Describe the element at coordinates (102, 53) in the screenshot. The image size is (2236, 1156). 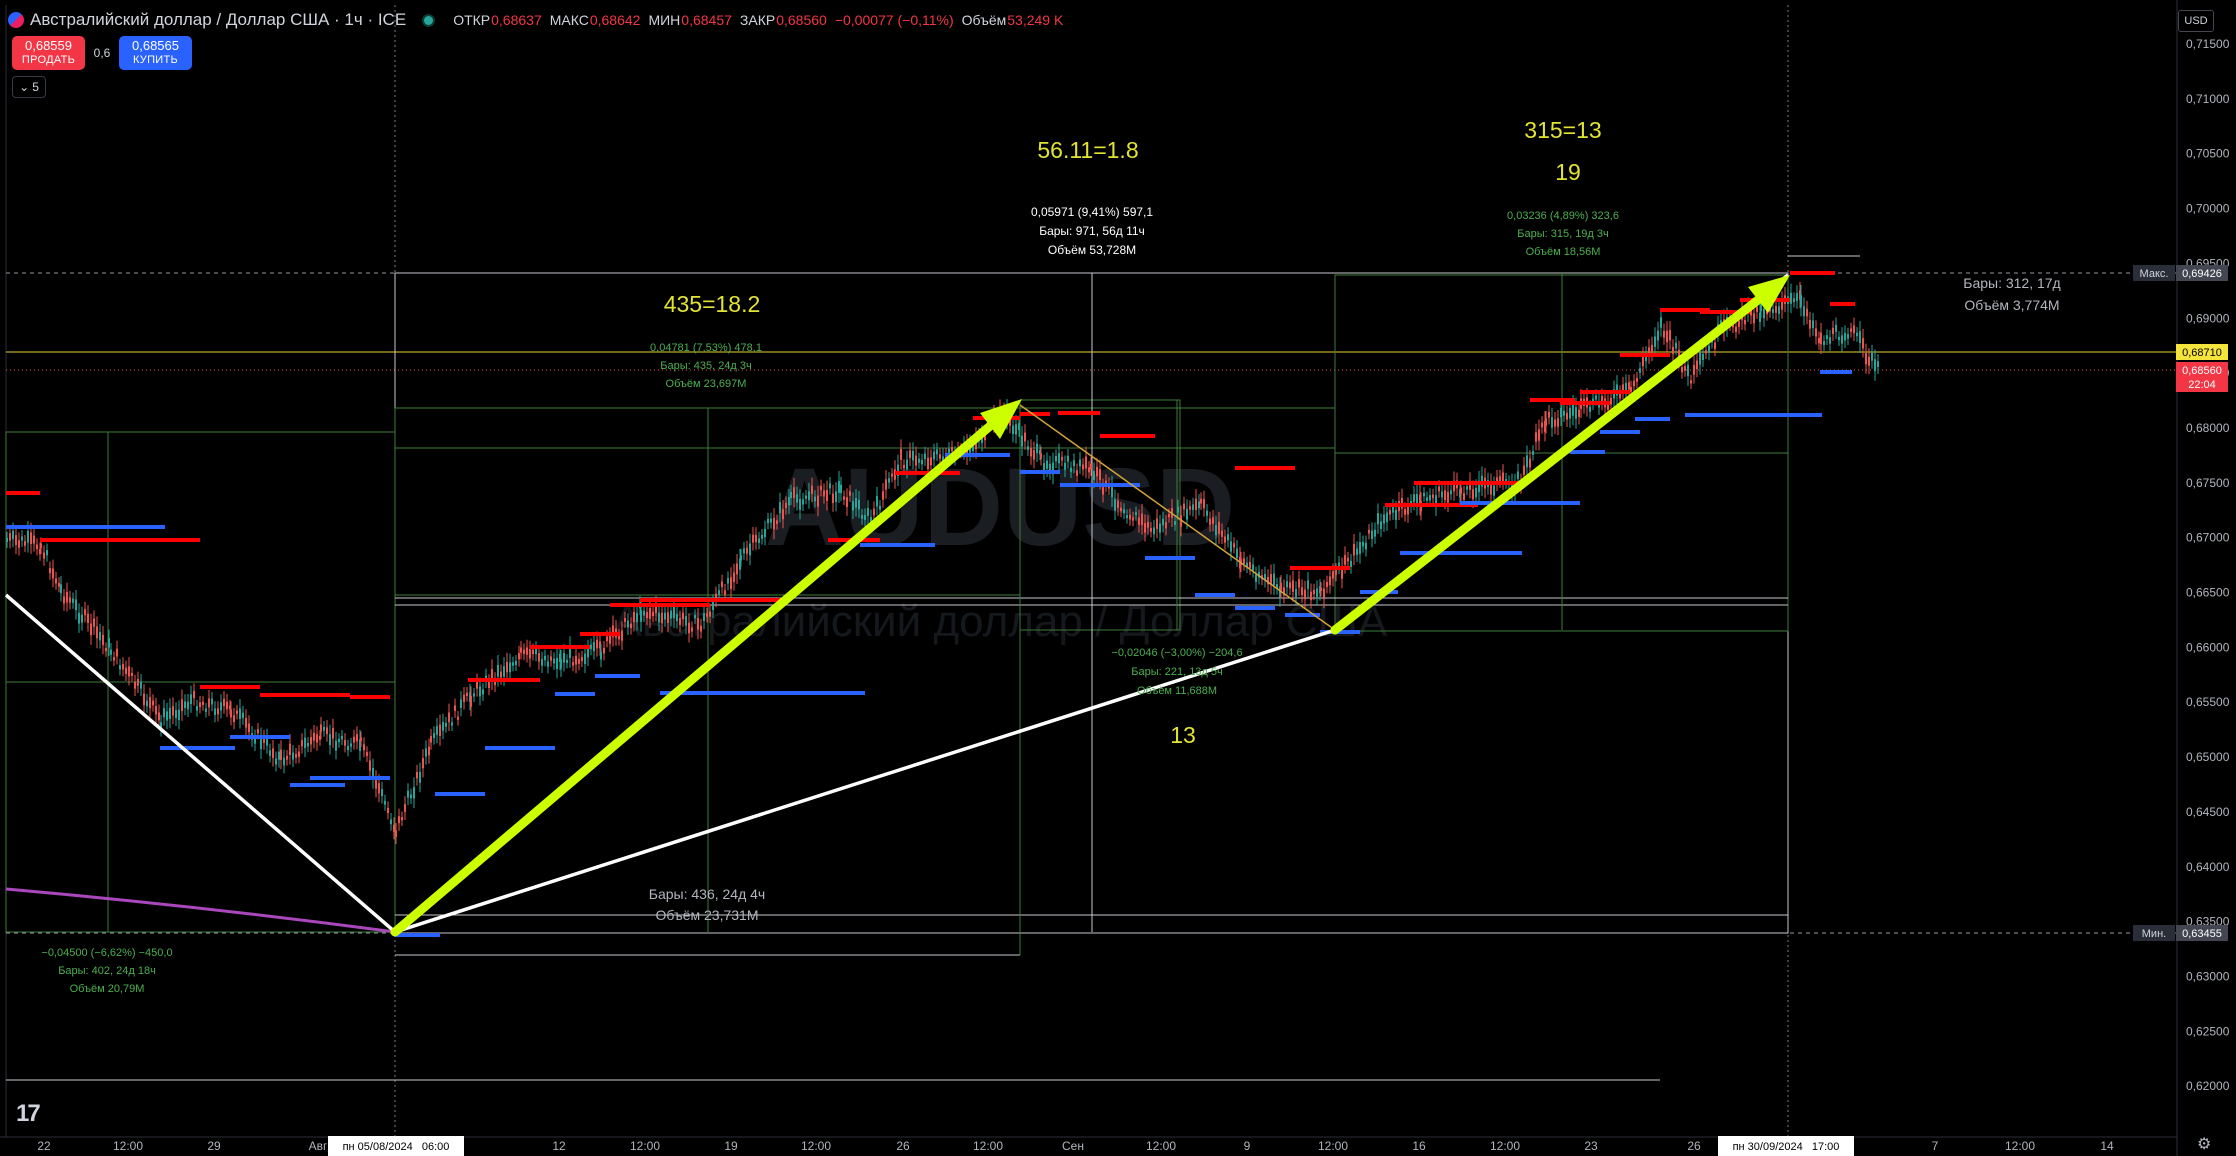
I see `spread-value: 0,6` at that location.